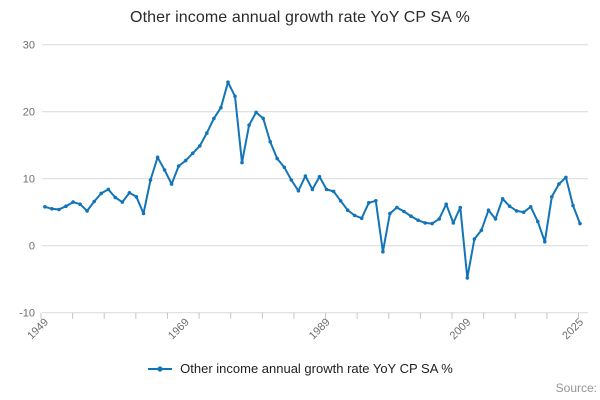 Image resolution: width=600 pixels, height=400 pixels. What do you see at coordinates (38, 329) in the screenshot?
I see `x-tick-label: 1949` at bounding box center [38, 329].